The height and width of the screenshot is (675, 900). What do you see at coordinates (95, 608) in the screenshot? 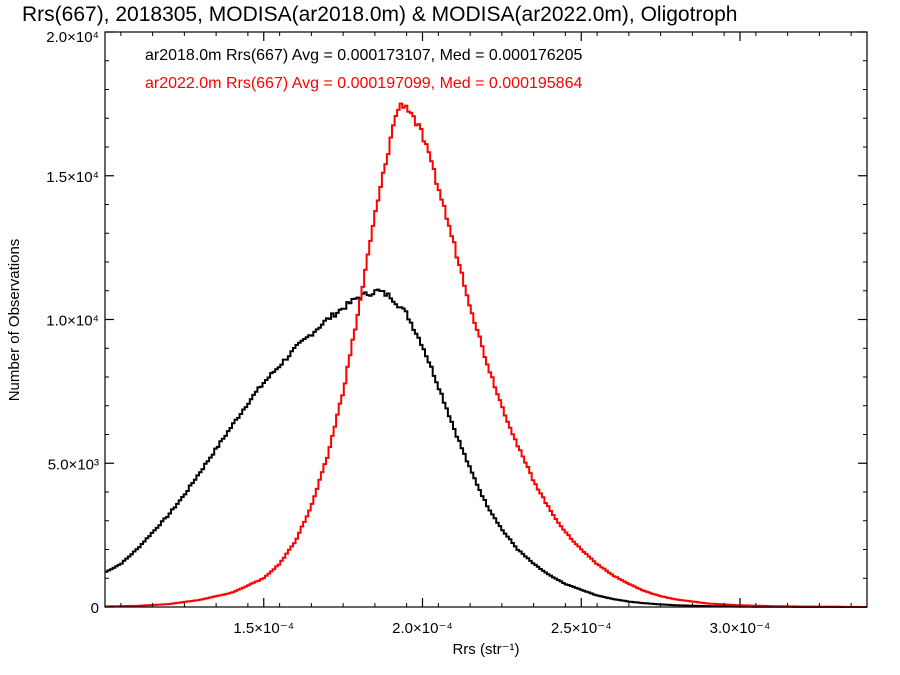
I see `y-tick-label: 0` at bounding box center [95, 608].